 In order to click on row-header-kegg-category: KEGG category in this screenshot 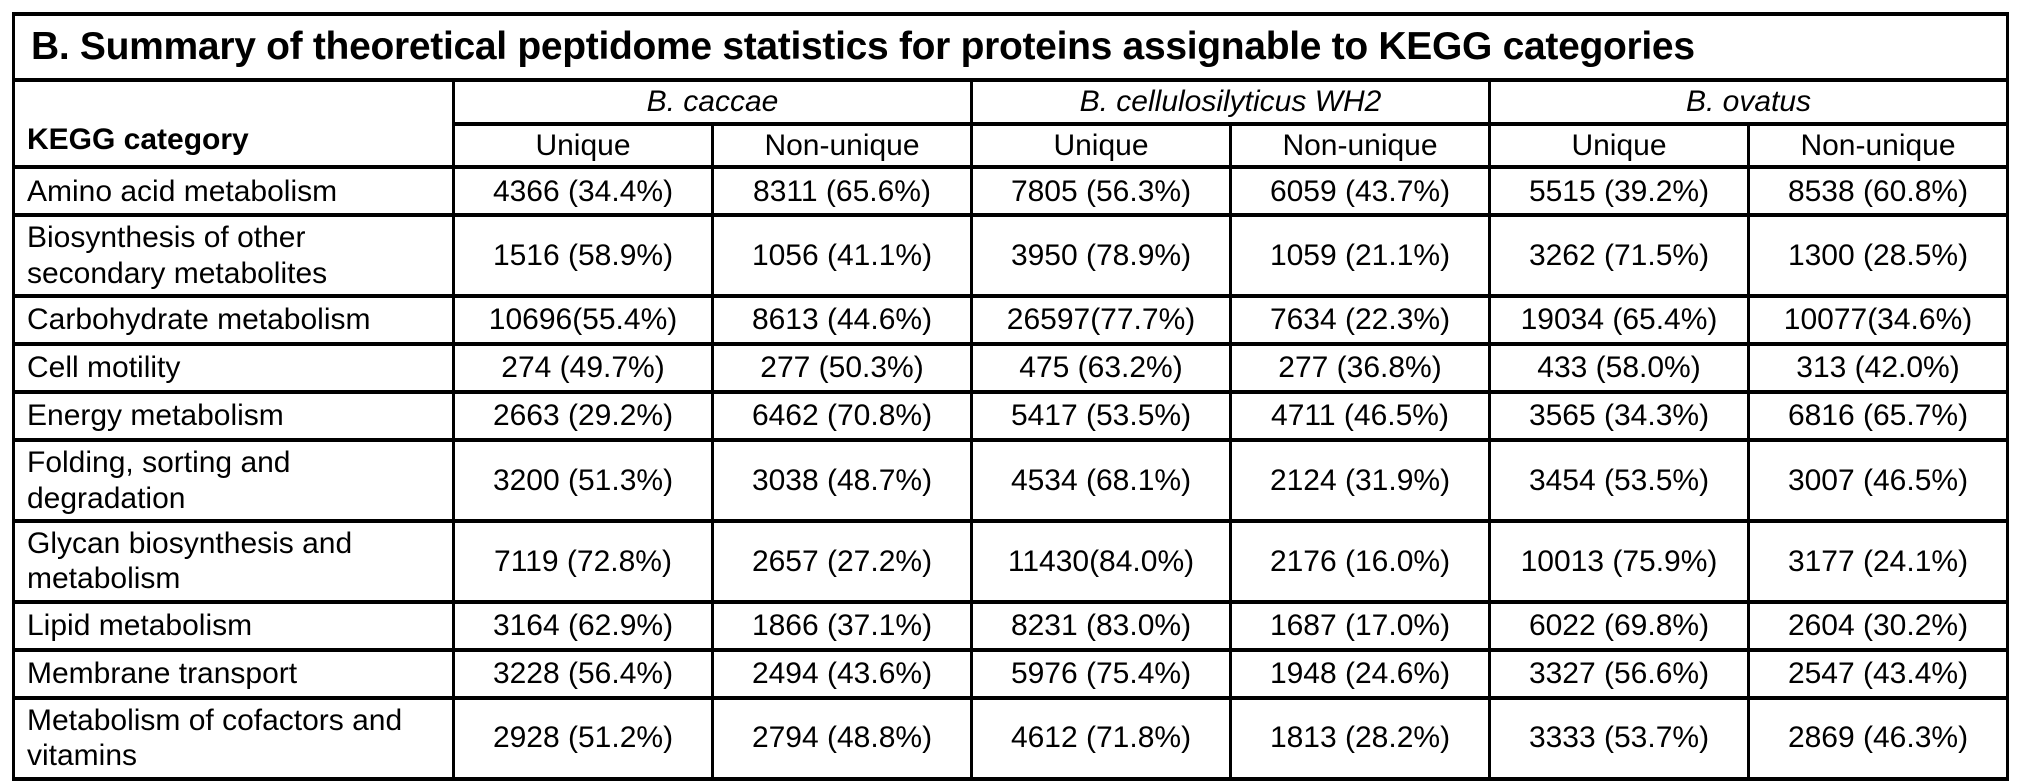, I will do `click(233, 124)`.